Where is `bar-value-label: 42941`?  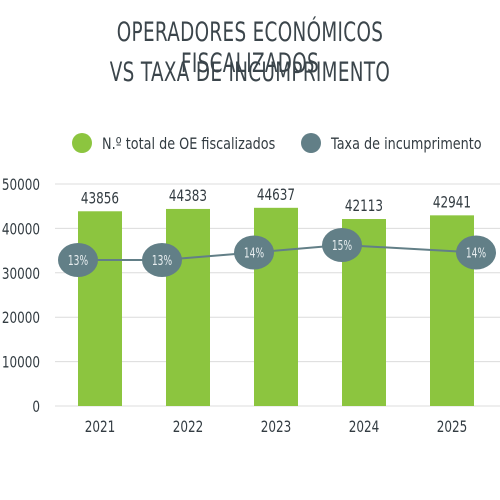
bar-value-label: 42941 is located at coordinates (452, 203).